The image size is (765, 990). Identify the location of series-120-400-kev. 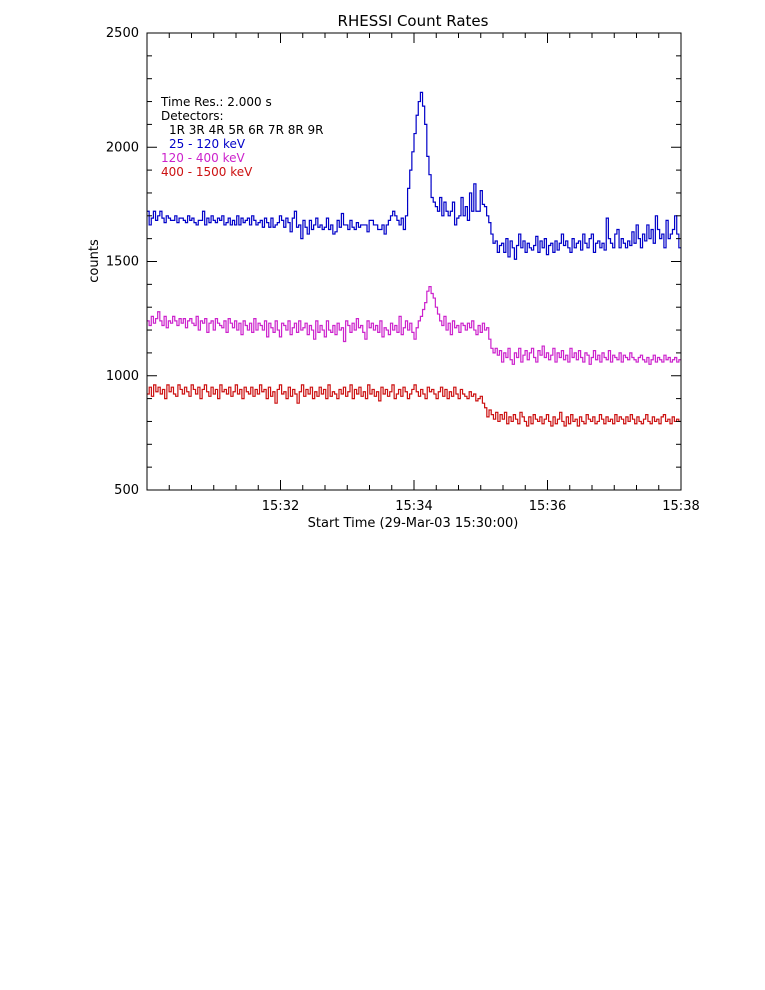
(414, 325).